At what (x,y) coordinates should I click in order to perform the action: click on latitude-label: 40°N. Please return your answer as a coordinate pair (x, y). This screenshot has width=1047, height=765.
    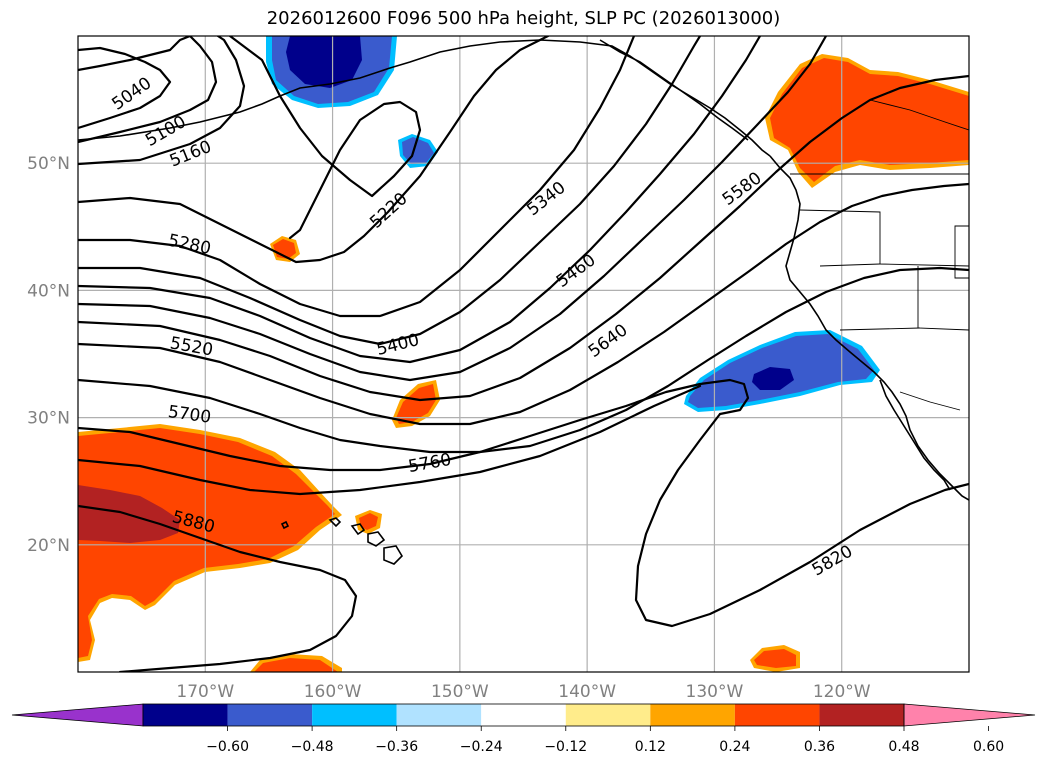
    Looking at the image, I should click on (48, 291).